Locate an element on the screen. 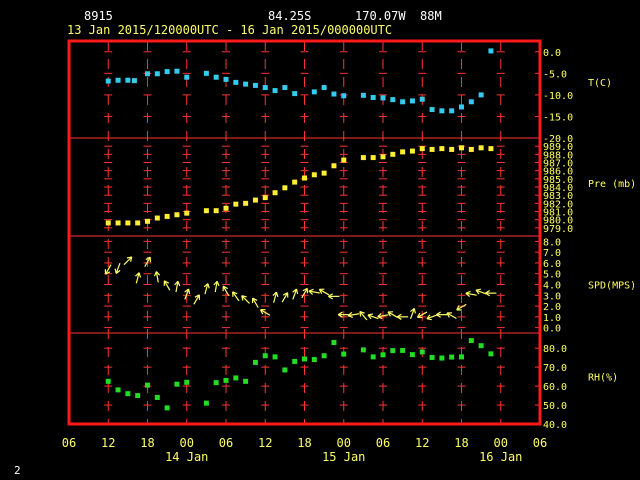  x-tick-label: 06 is located at coordinates (226, 443).